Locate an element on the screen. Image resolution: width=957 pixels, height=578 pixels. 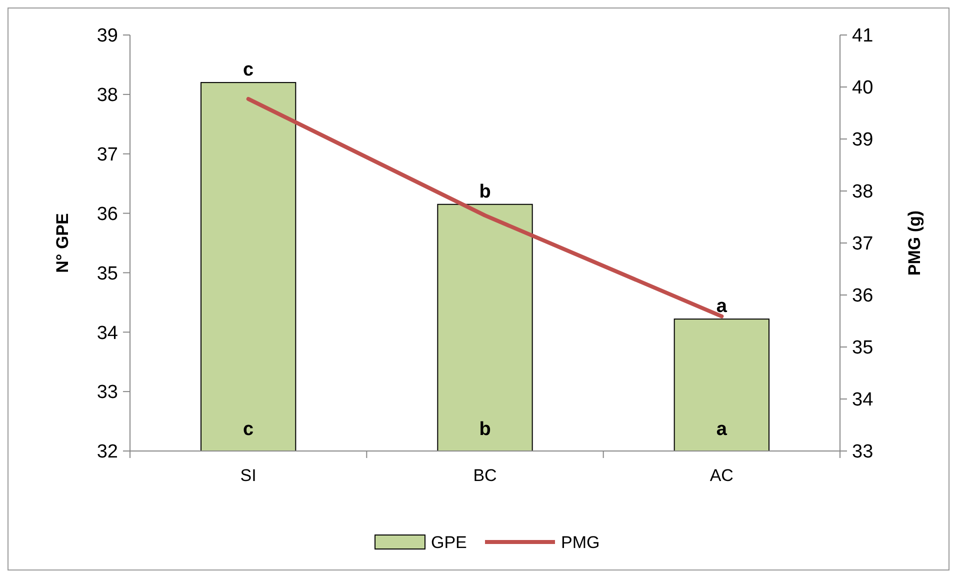
legend-label: PMG is located at coordinates (580, 542).